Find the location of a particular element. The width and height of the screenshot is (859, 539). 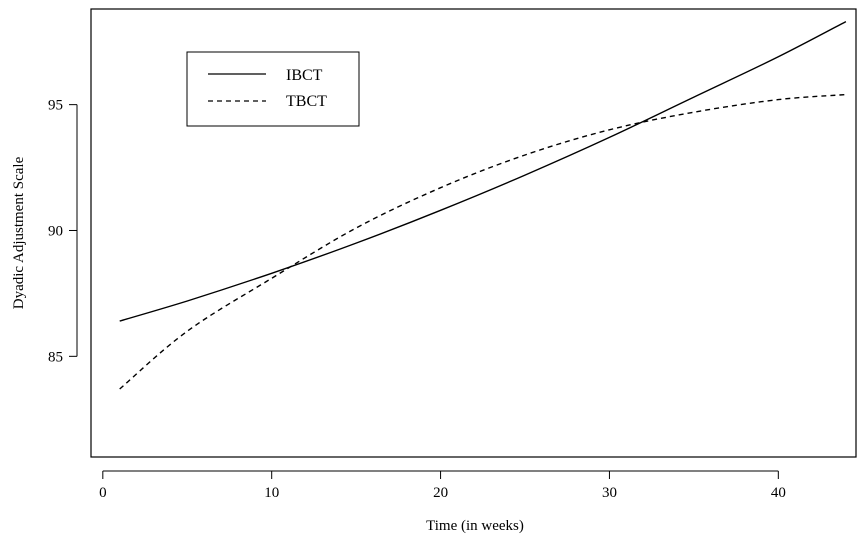

x-axis: 0 10 20 30 40 is located at coordinates (442, 485).